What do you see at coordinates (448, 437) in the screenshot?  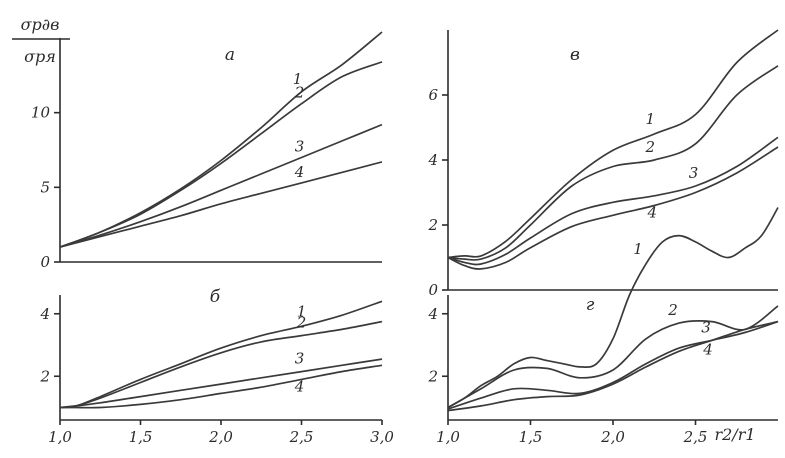 I see `g-x-tick-label: 1,0` at bounding box center [448, 437].